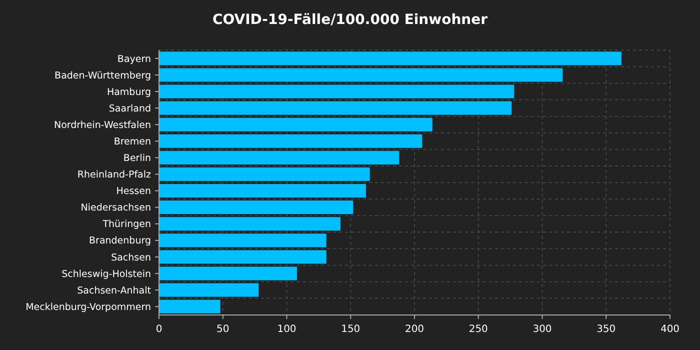  Describe the element at coordinates (106, 274) in the screenshot. I see `y-tick-label: Schleswig-Holstein` at that location.